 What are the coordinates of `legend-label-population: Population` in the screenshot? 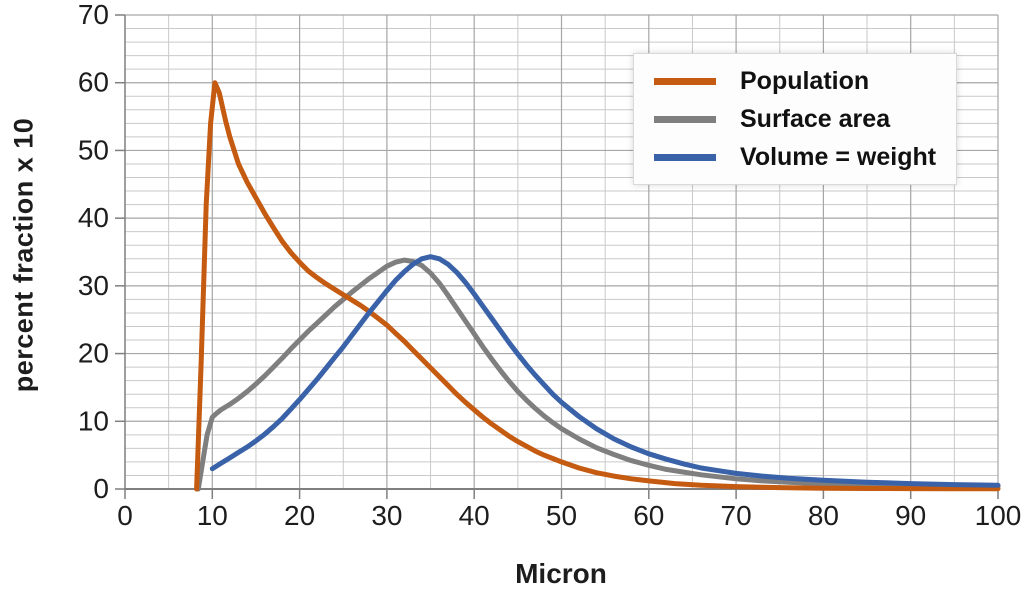 It's located at (805, 80).